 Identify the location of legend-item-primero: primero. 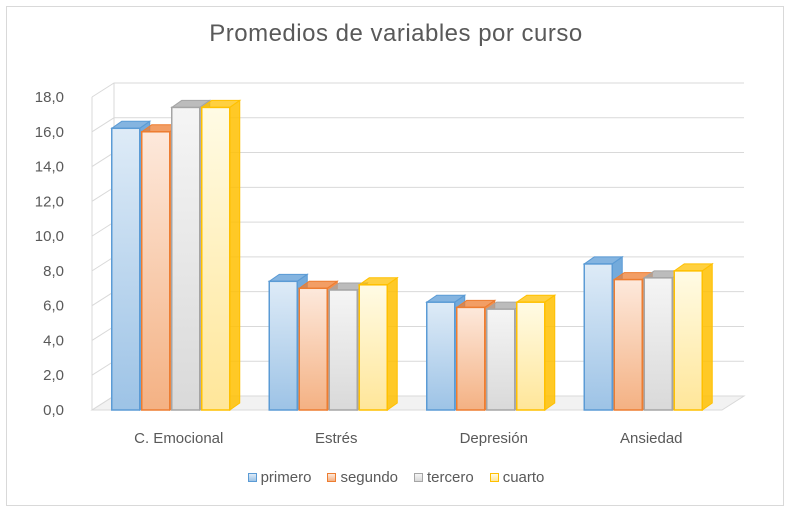
(279, 477).